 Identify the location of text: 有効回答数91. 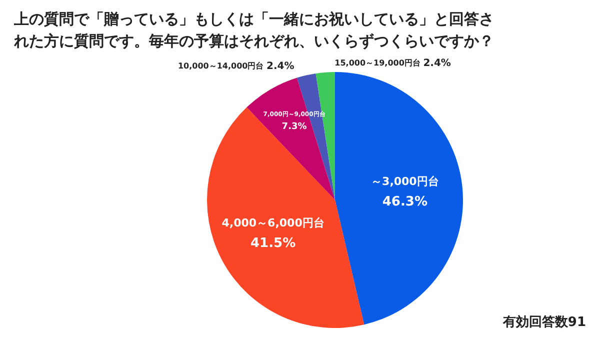
(544, 322).